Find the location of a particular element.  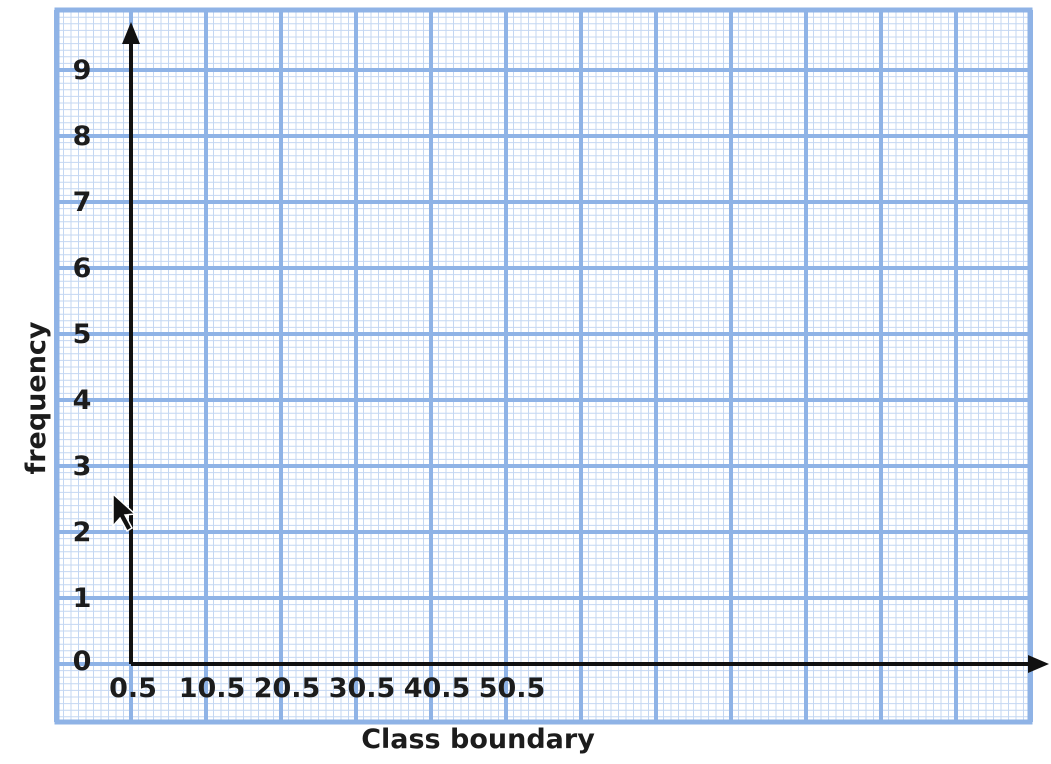

y-tick-label: 9 is located at coordinates (82, 70).